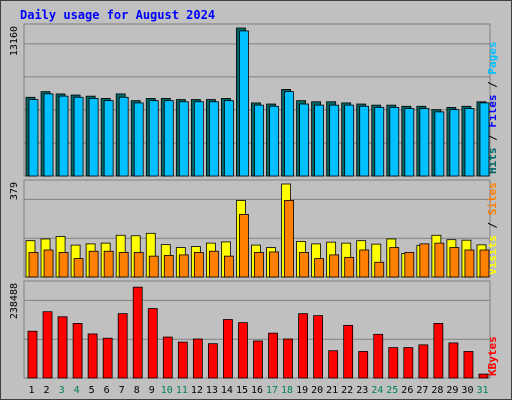 The width and height of the screenshot is (512, 405). What do you see at coordinates (407, 390) in the screenshot?
I see `day-label-26: 26` at bounding box center [407, 390].